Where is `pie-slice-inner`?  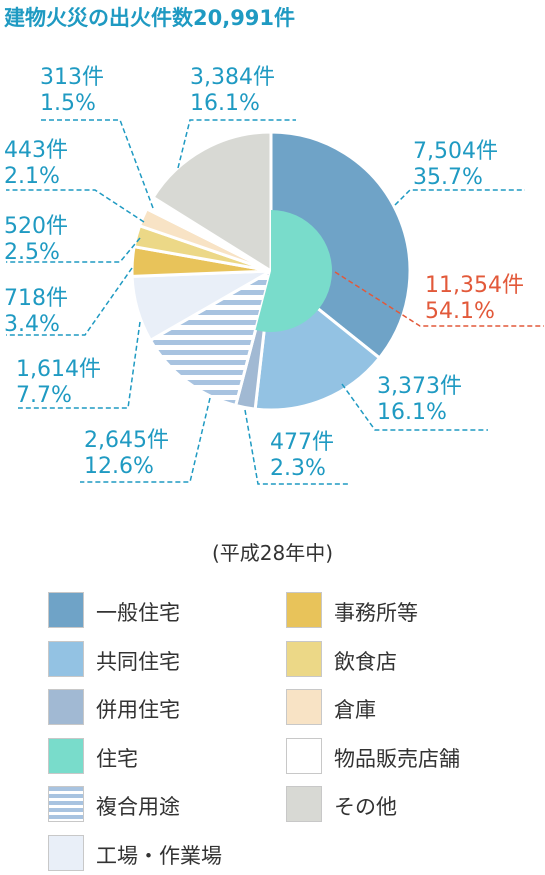
pie-slice-inner is located at coordinates (294, 271).